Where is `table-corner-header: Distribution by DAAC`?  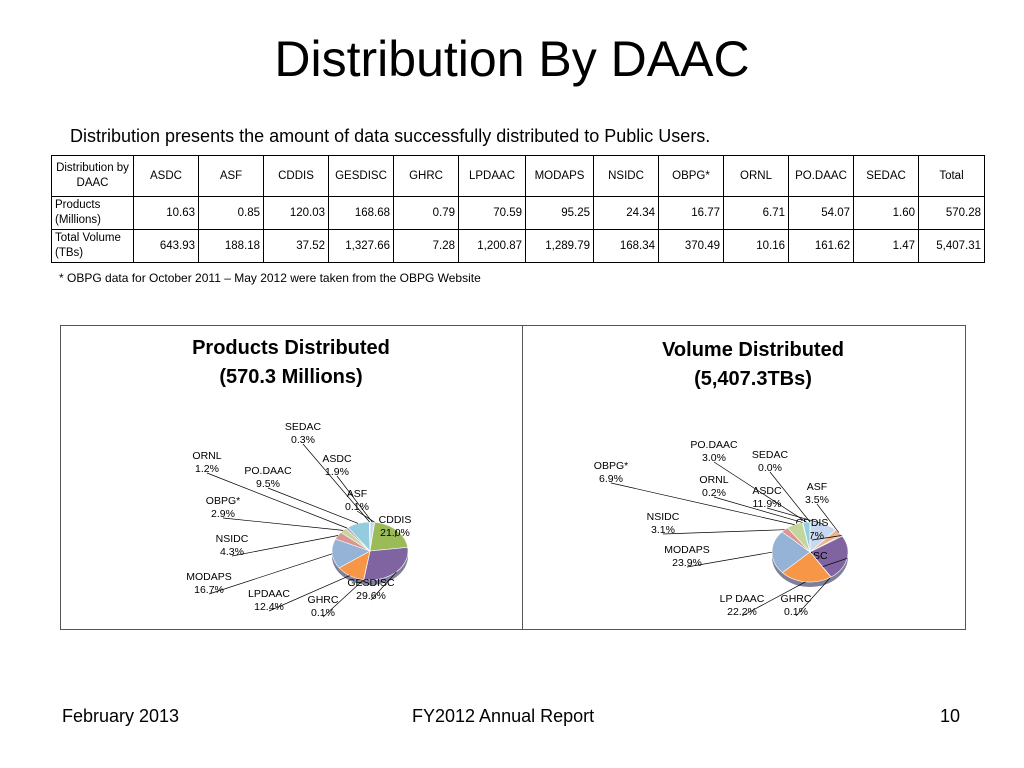 table-corner-header: Distribution by DAAC is located at coordinates (92, 176).